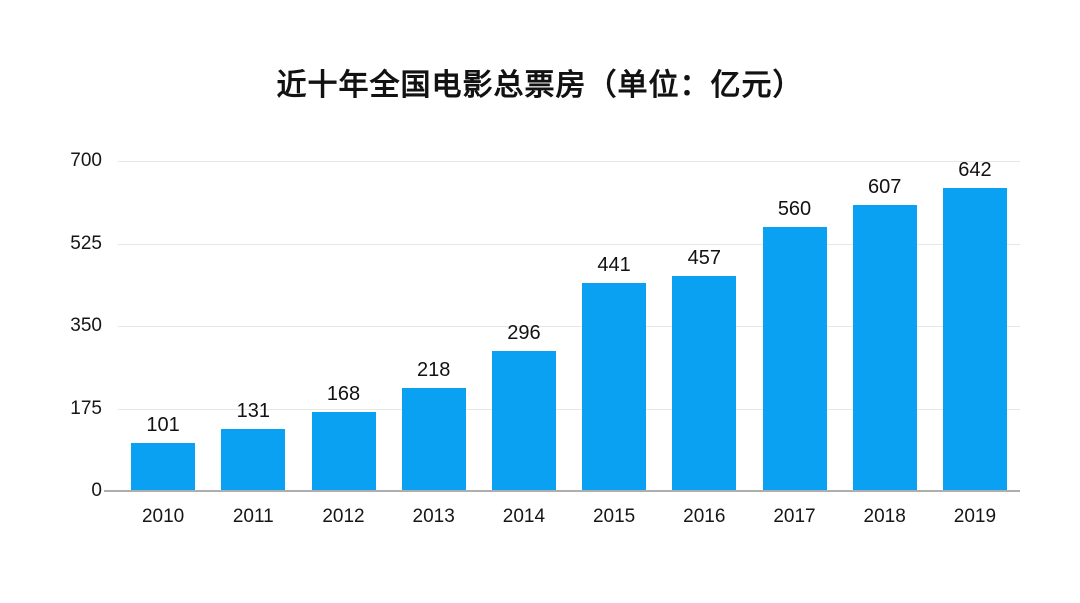 The image size is (1080, 603). What do you see at coordinates (343, 451) in the screenshot?
I see `bar-2012` at bounding box center [343, 451].